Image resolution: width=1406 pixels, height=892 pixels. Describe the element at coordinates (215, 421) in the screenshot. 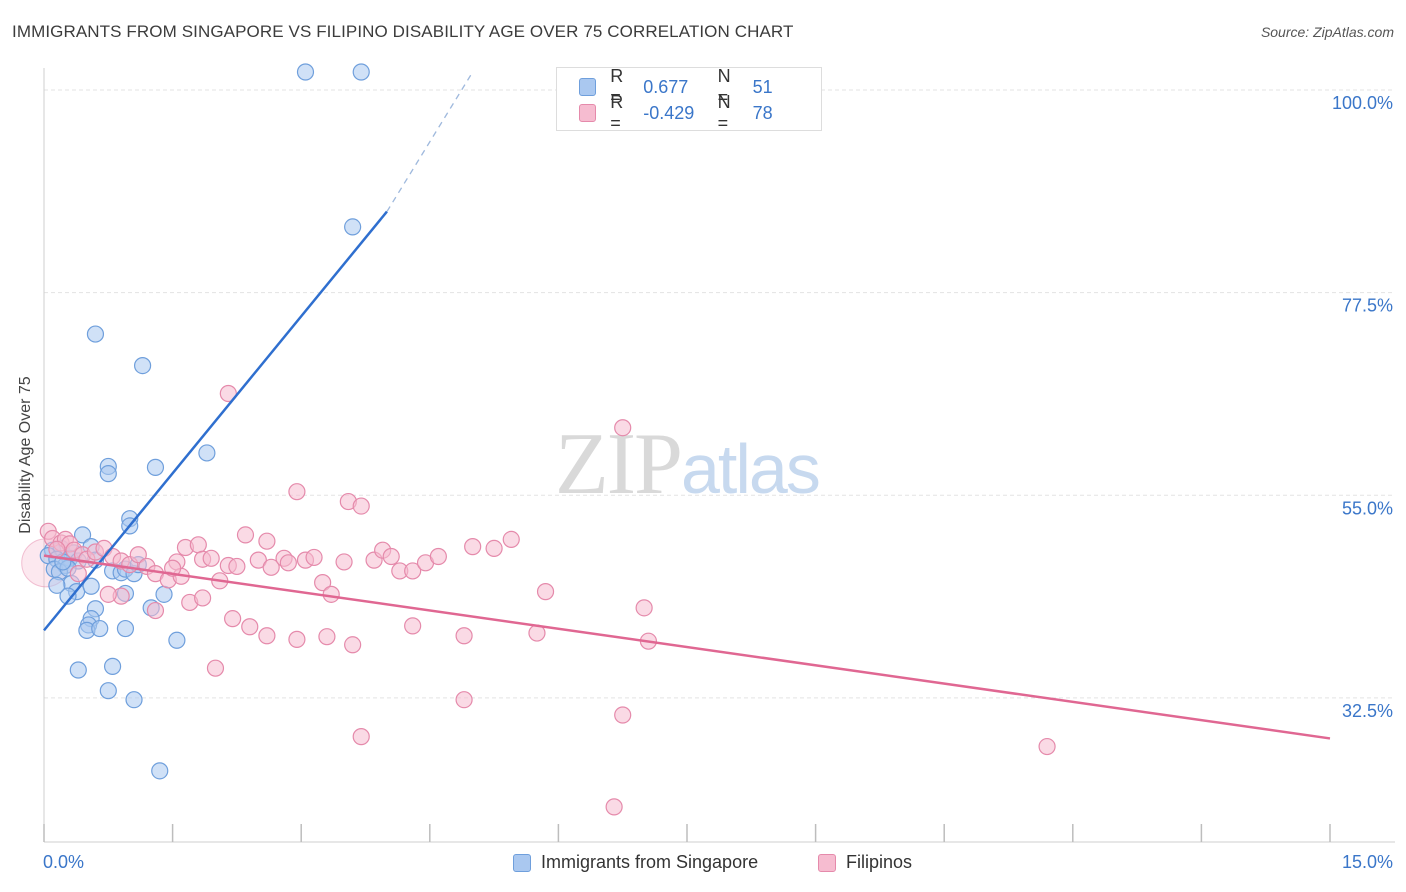

I see `singapore-trend-line` at that location.